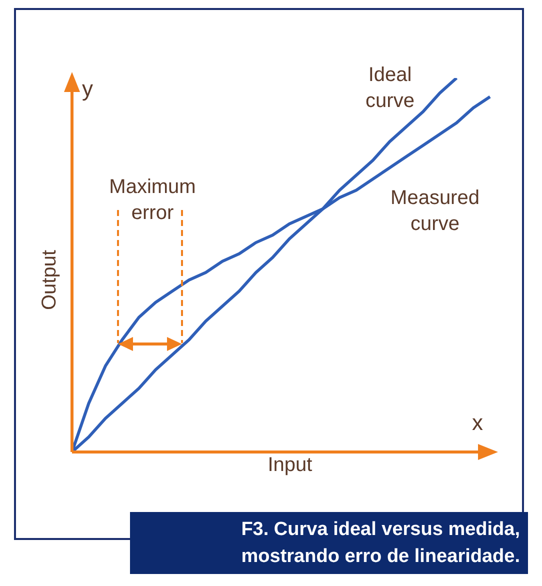  I want to click on annotation: x, so click(477, 423).